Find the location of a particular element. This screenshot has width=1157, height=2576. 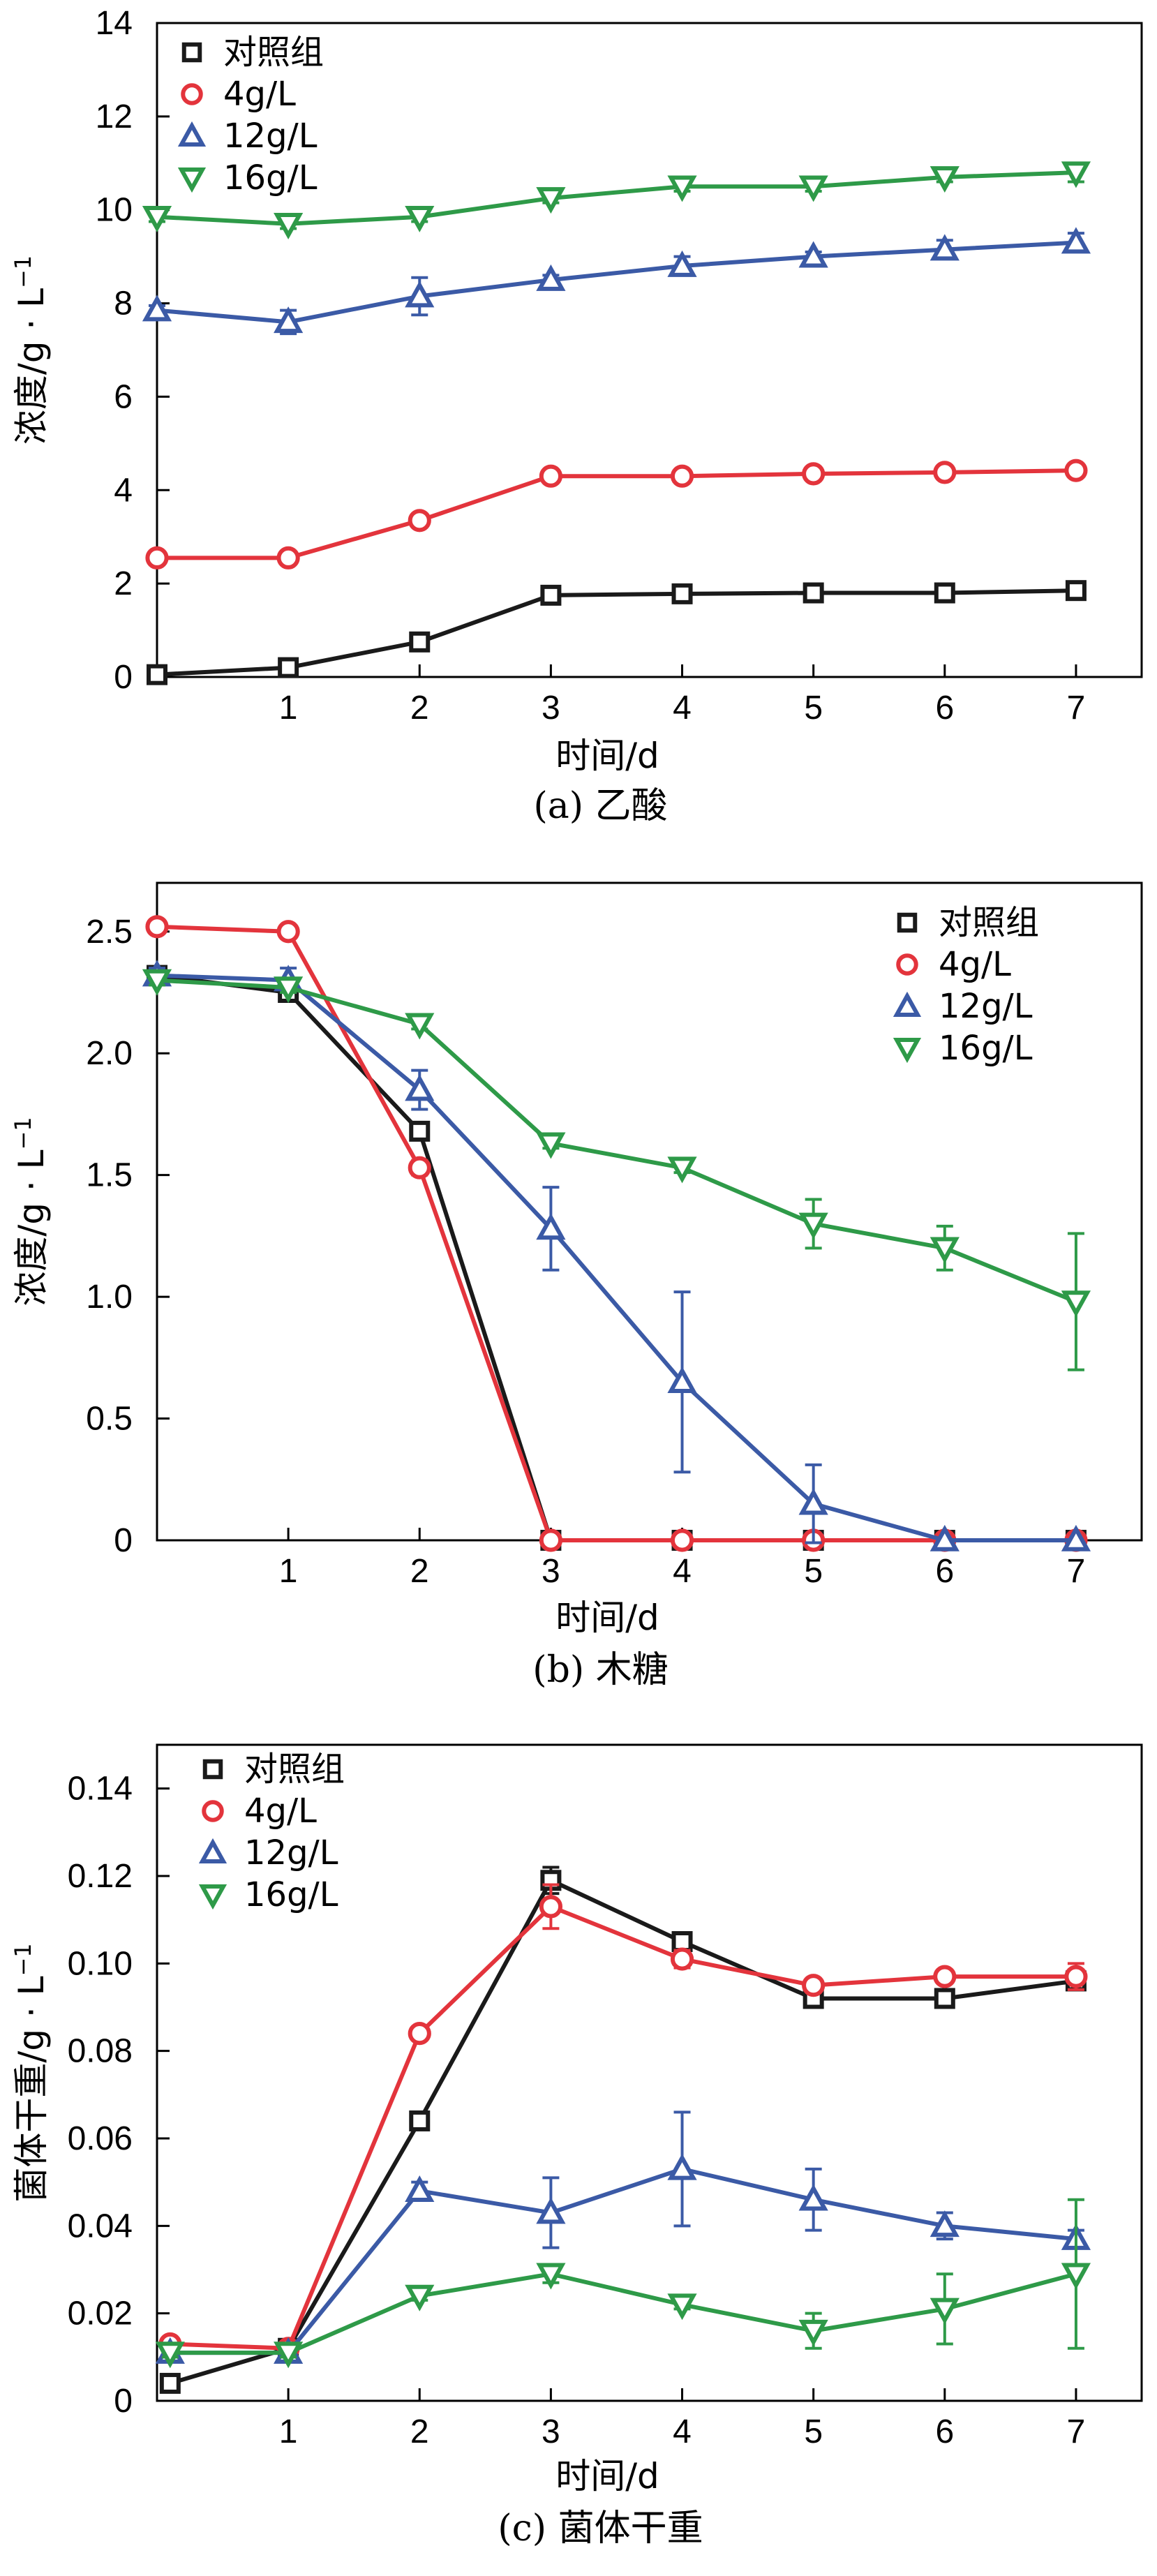

x-tick-label: 2 is located at coordinates (419, 1571).